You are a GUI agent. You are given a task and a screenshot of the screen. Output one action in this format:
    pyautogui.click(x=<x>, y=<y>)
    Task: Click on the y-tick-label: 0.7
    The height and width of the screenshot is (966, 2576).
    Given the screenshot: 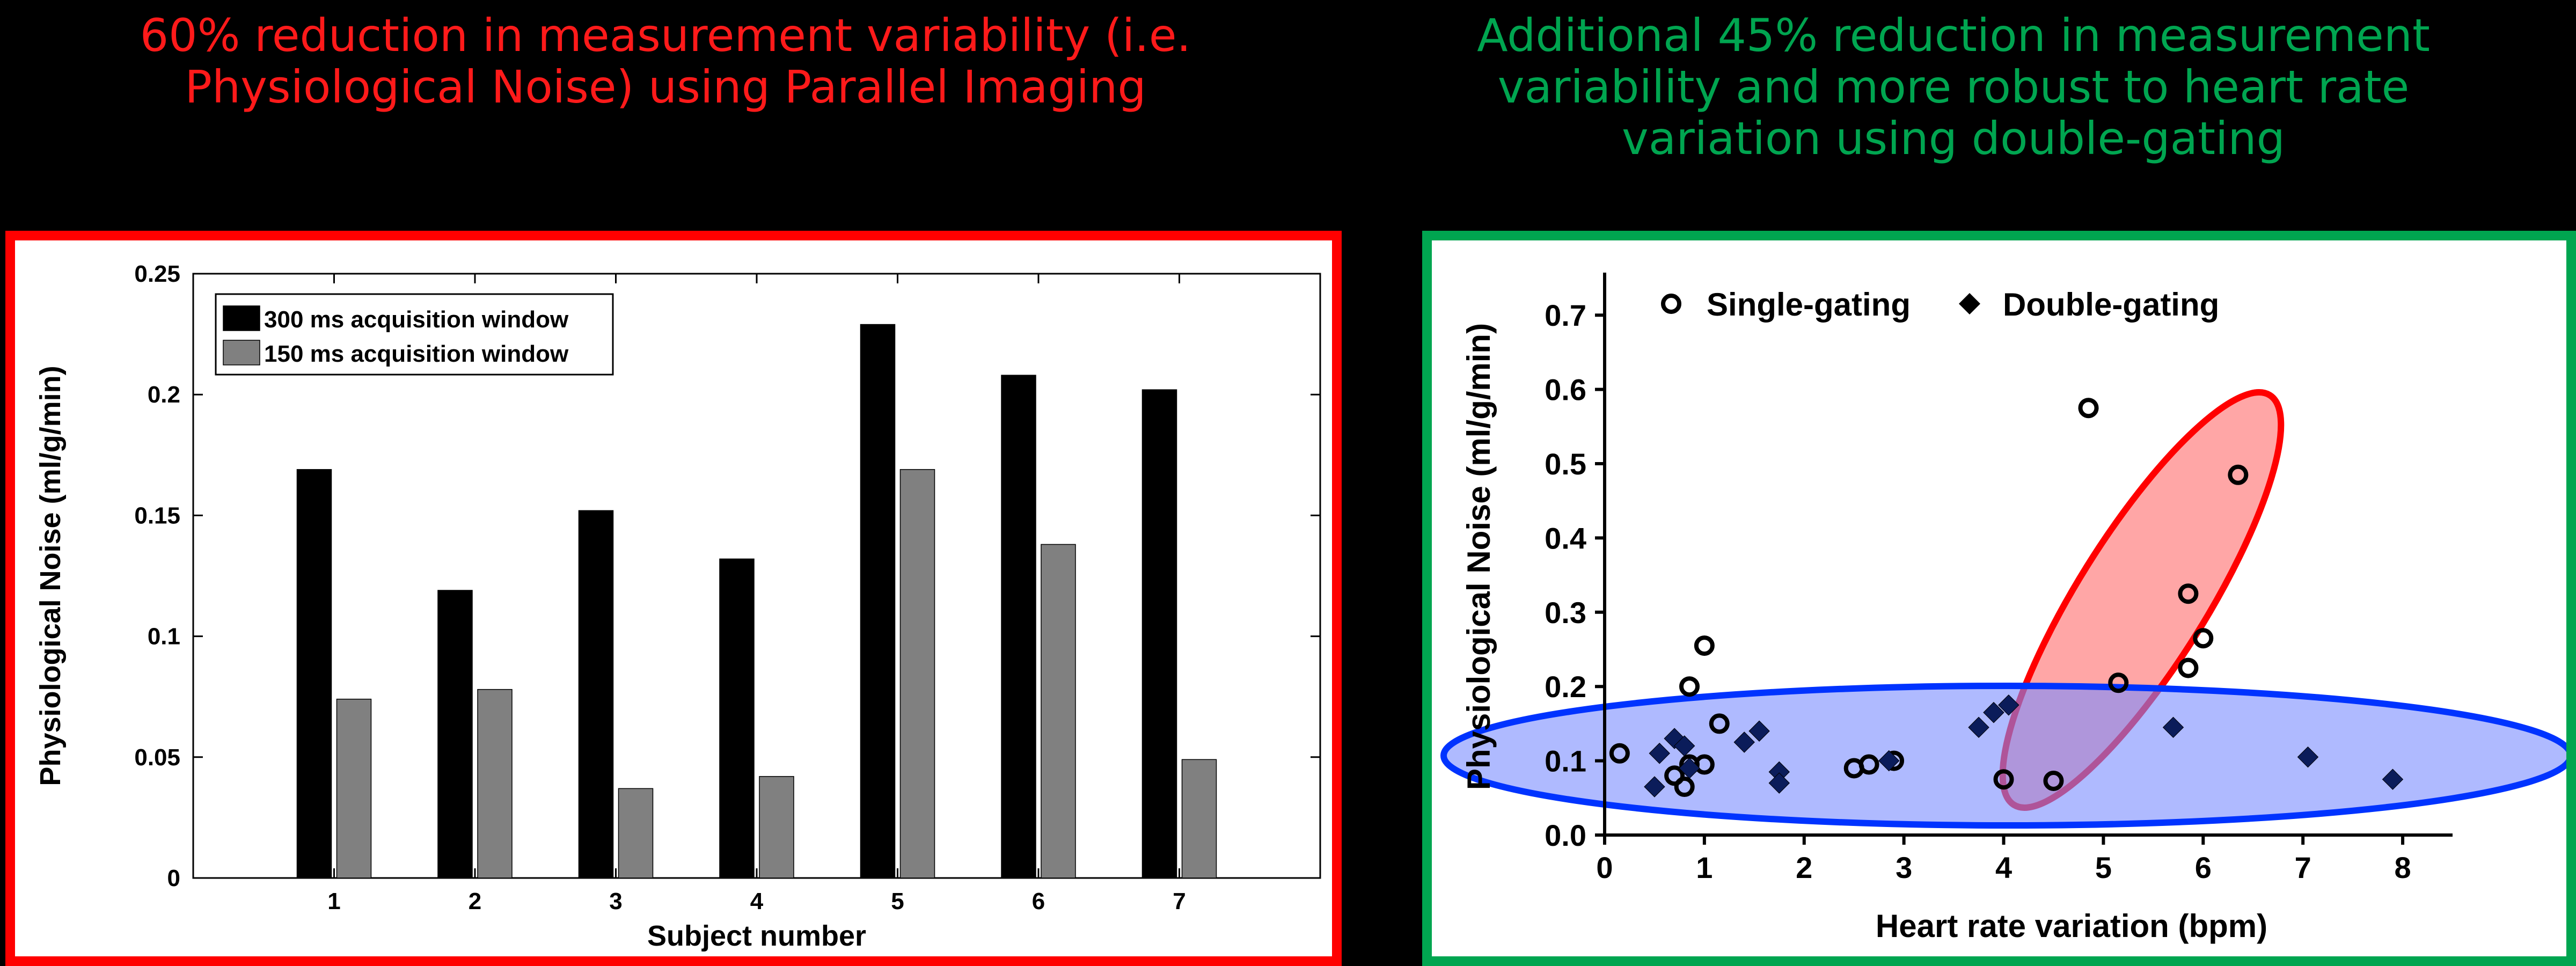 What is the action you would take?
    pyautogui.click(x=1565, y=315)
    